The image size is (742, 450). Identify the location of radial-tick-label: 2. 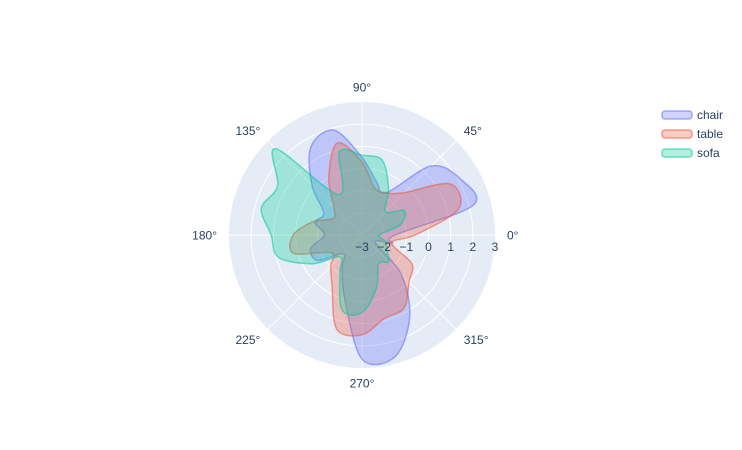
(472, 247).